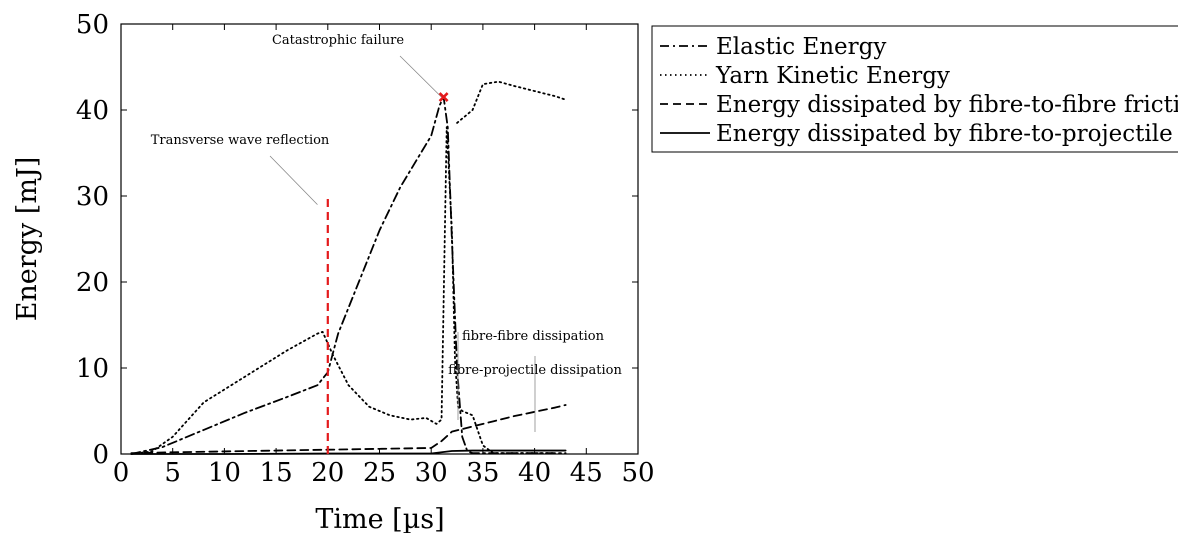 The image size is (1178, 533). Describe the element at coordinates (92, 283) in the screenshot. I see `y-tick-label: 20` at that location.